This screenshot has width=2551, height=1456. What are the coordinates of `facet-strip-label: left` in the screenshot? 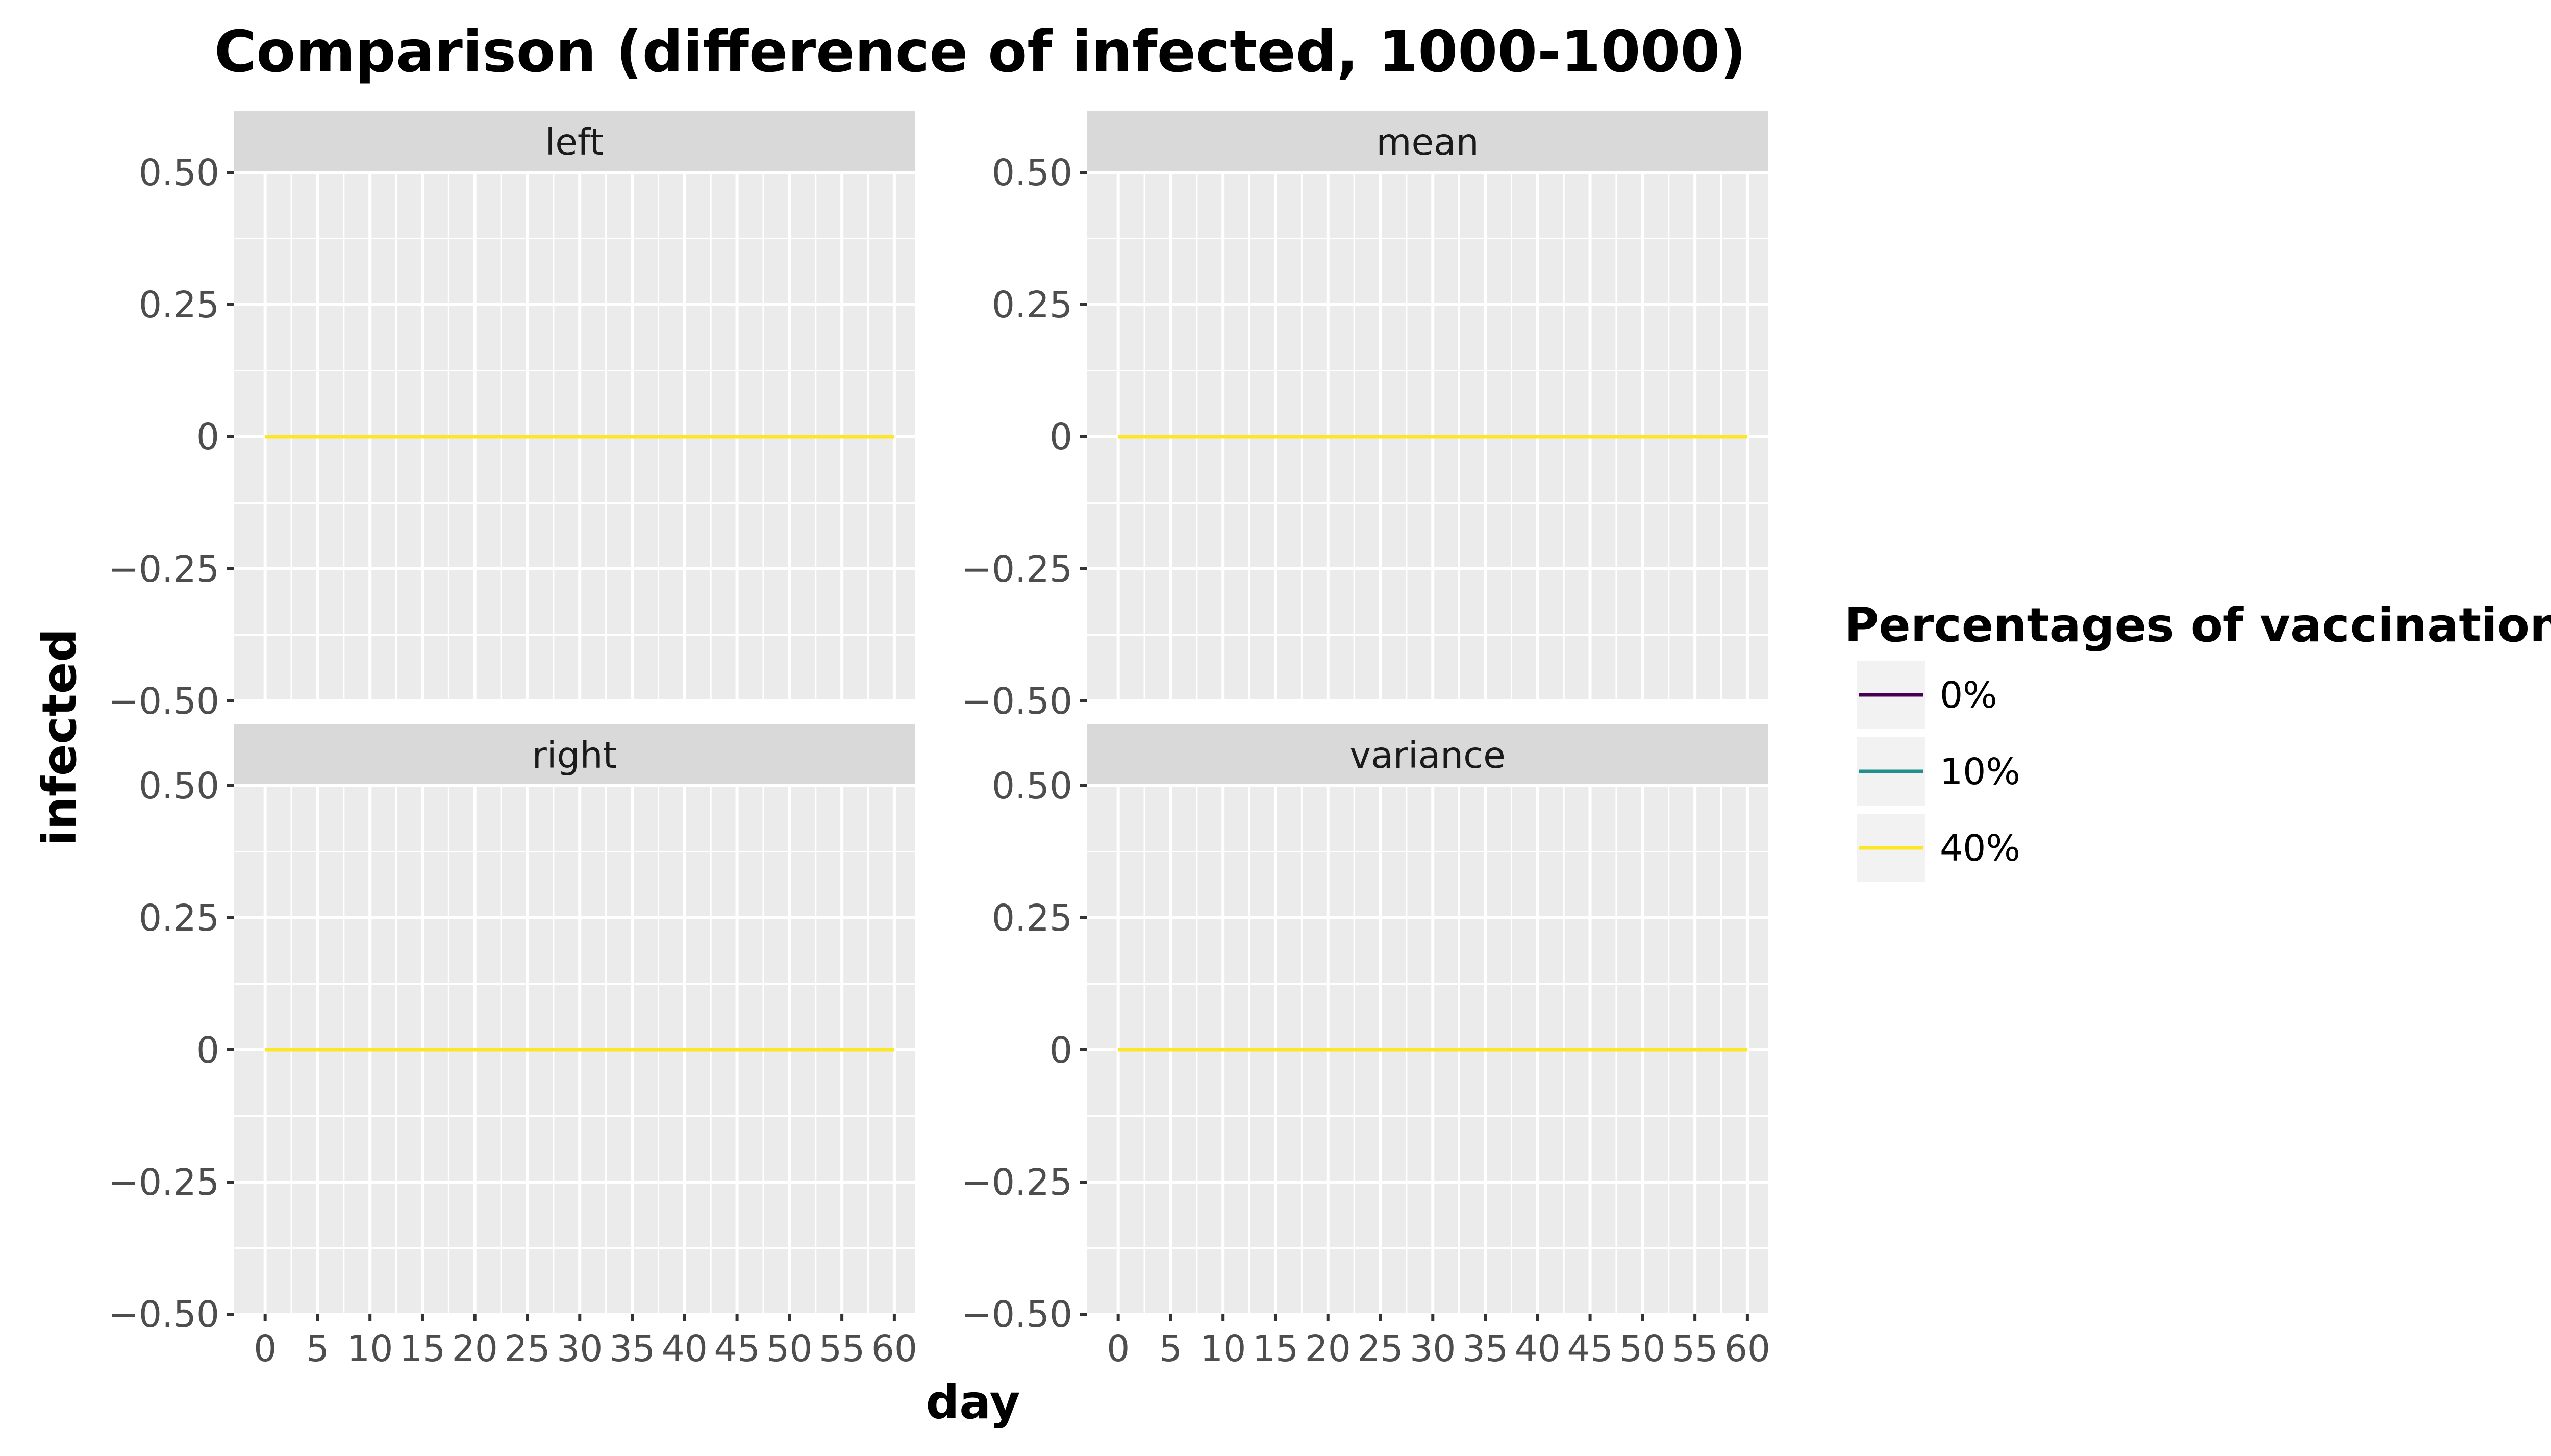 It's located at (574, 142).